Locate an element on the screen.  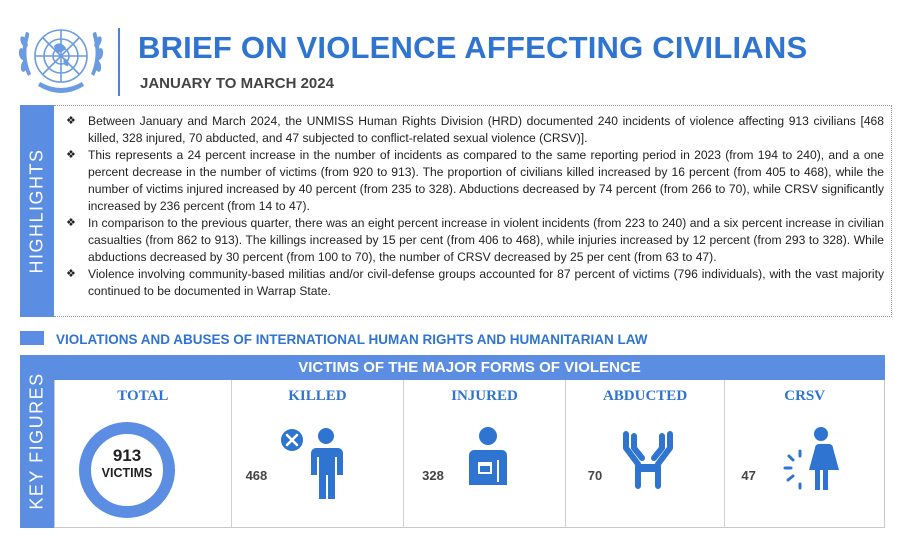
header-divider is located at coordinates (119, 62).